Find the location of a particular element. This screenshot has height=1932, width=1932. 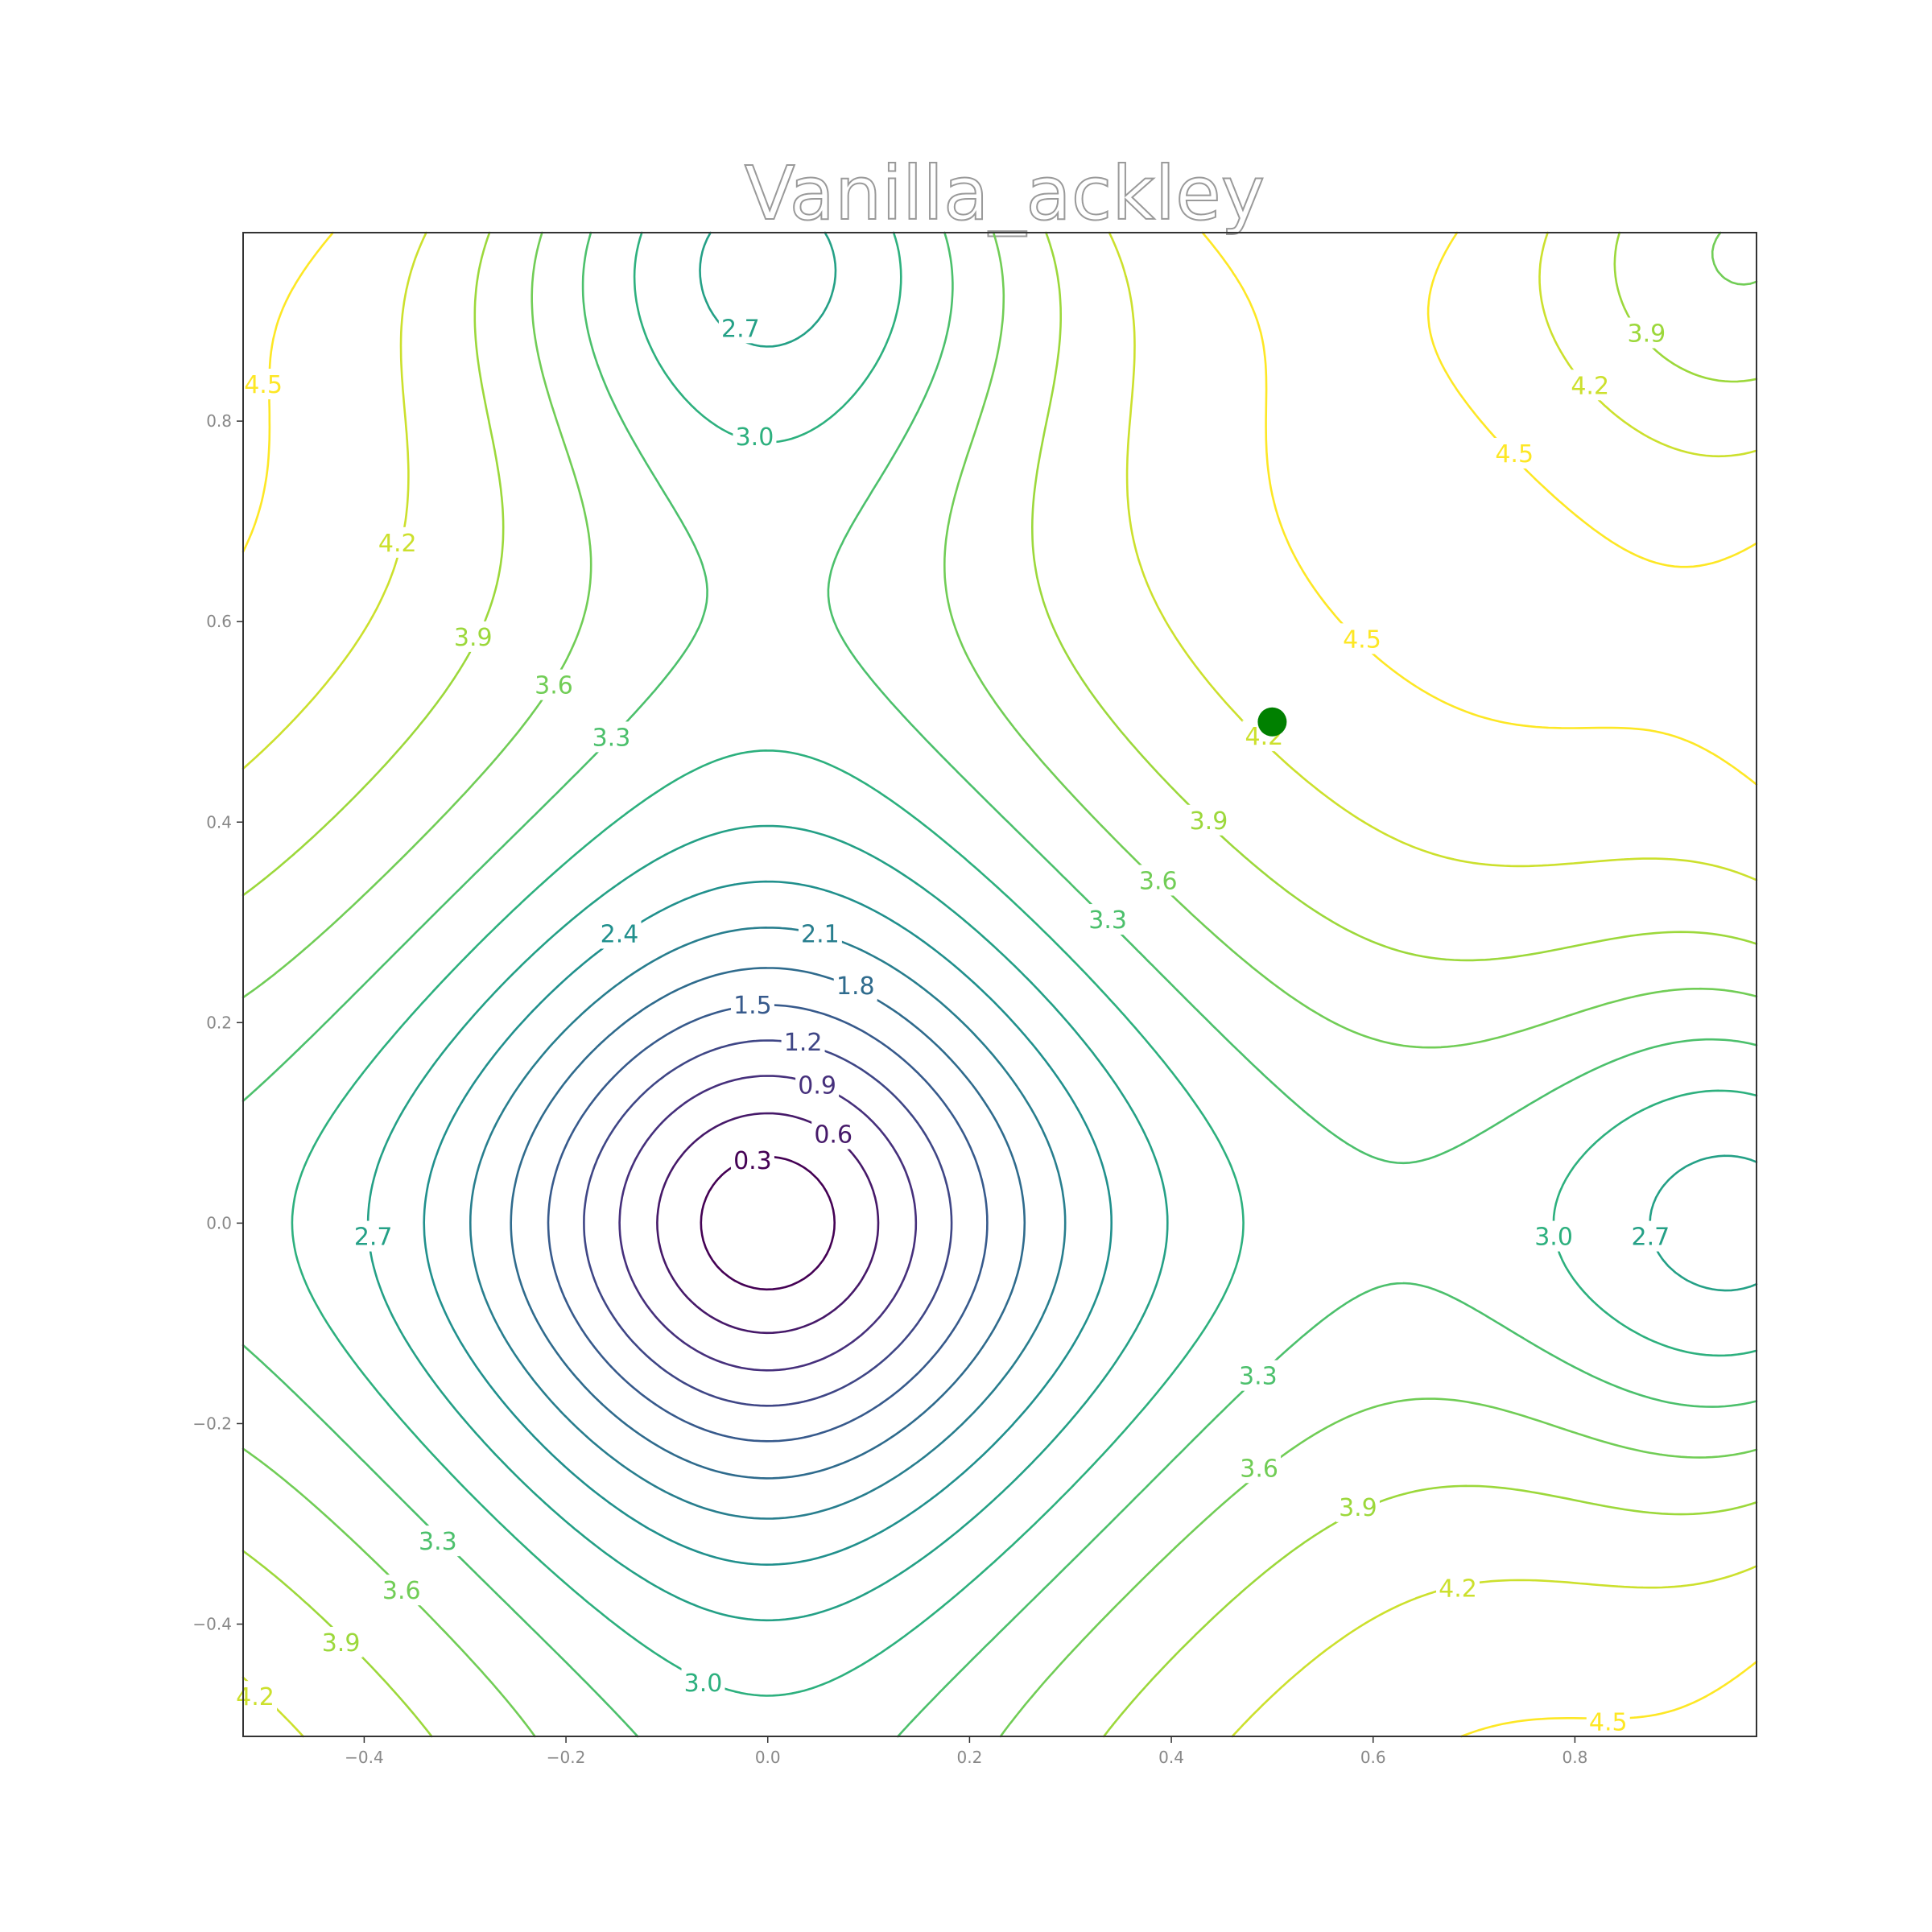

x-tick-label: −0.4 is located at coordinates (364, 1757).